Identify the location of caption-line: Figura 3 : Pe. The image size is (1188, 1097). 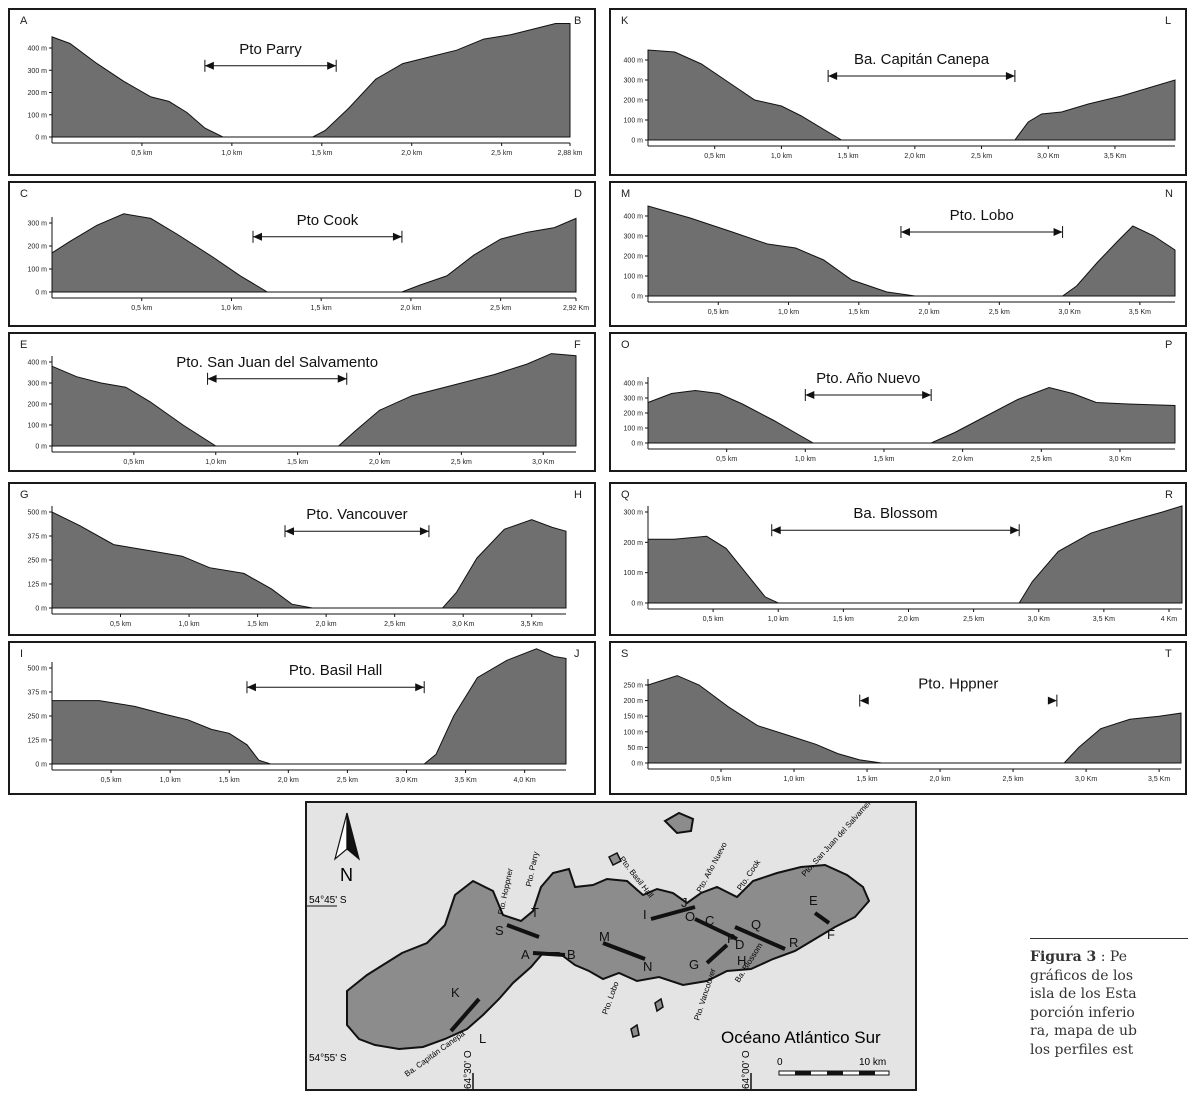
(1078, 957).